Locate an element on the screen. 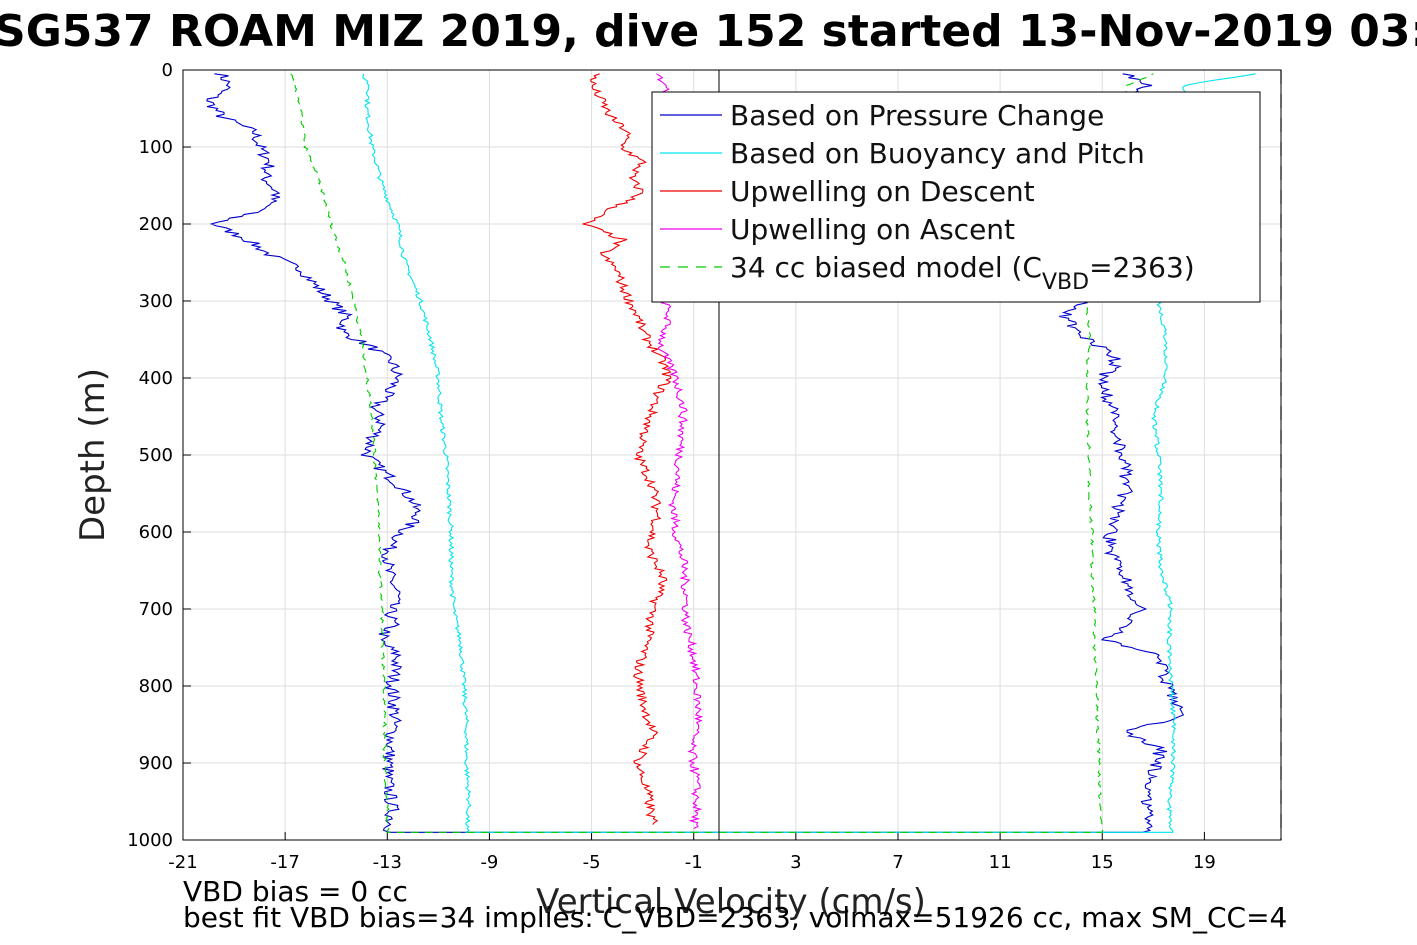  vbd-bias-note: VBD bias = 0 cc is located at coordinates (295, 891).